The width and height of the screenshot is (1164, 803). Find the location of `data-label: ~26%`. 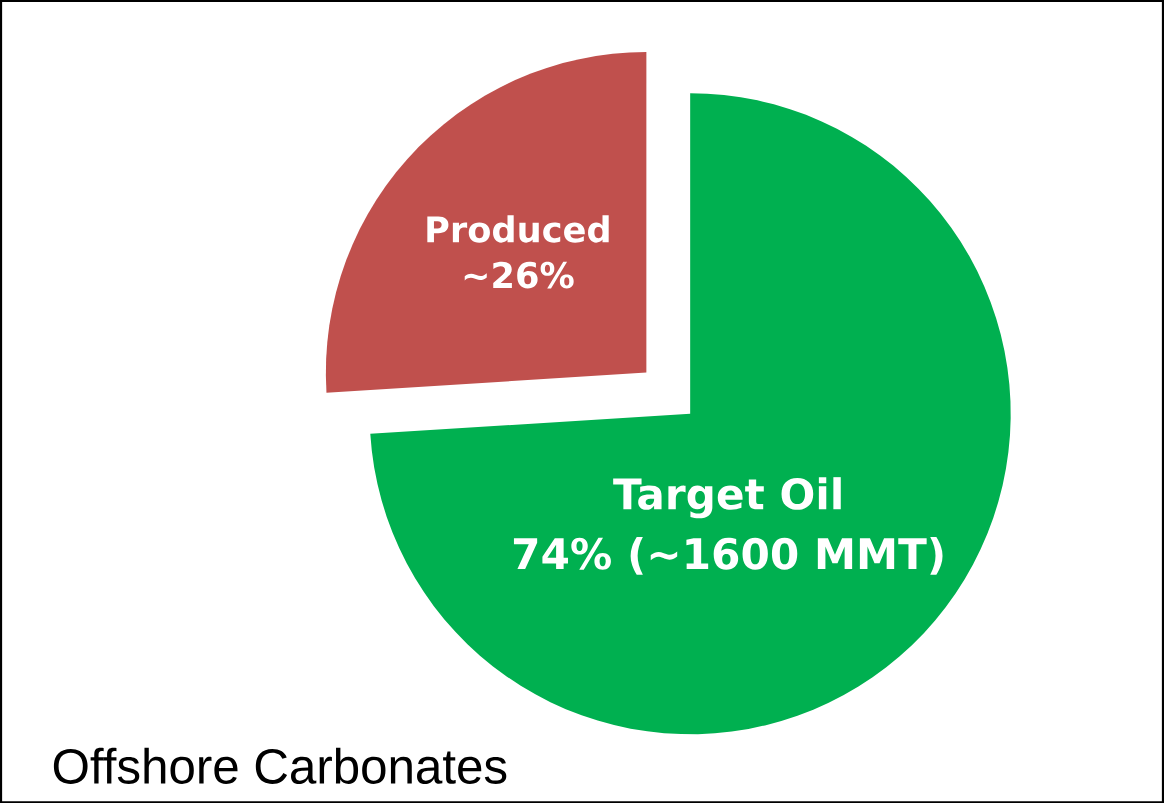

data-label: ~26% is located at coordinates (519, 275).